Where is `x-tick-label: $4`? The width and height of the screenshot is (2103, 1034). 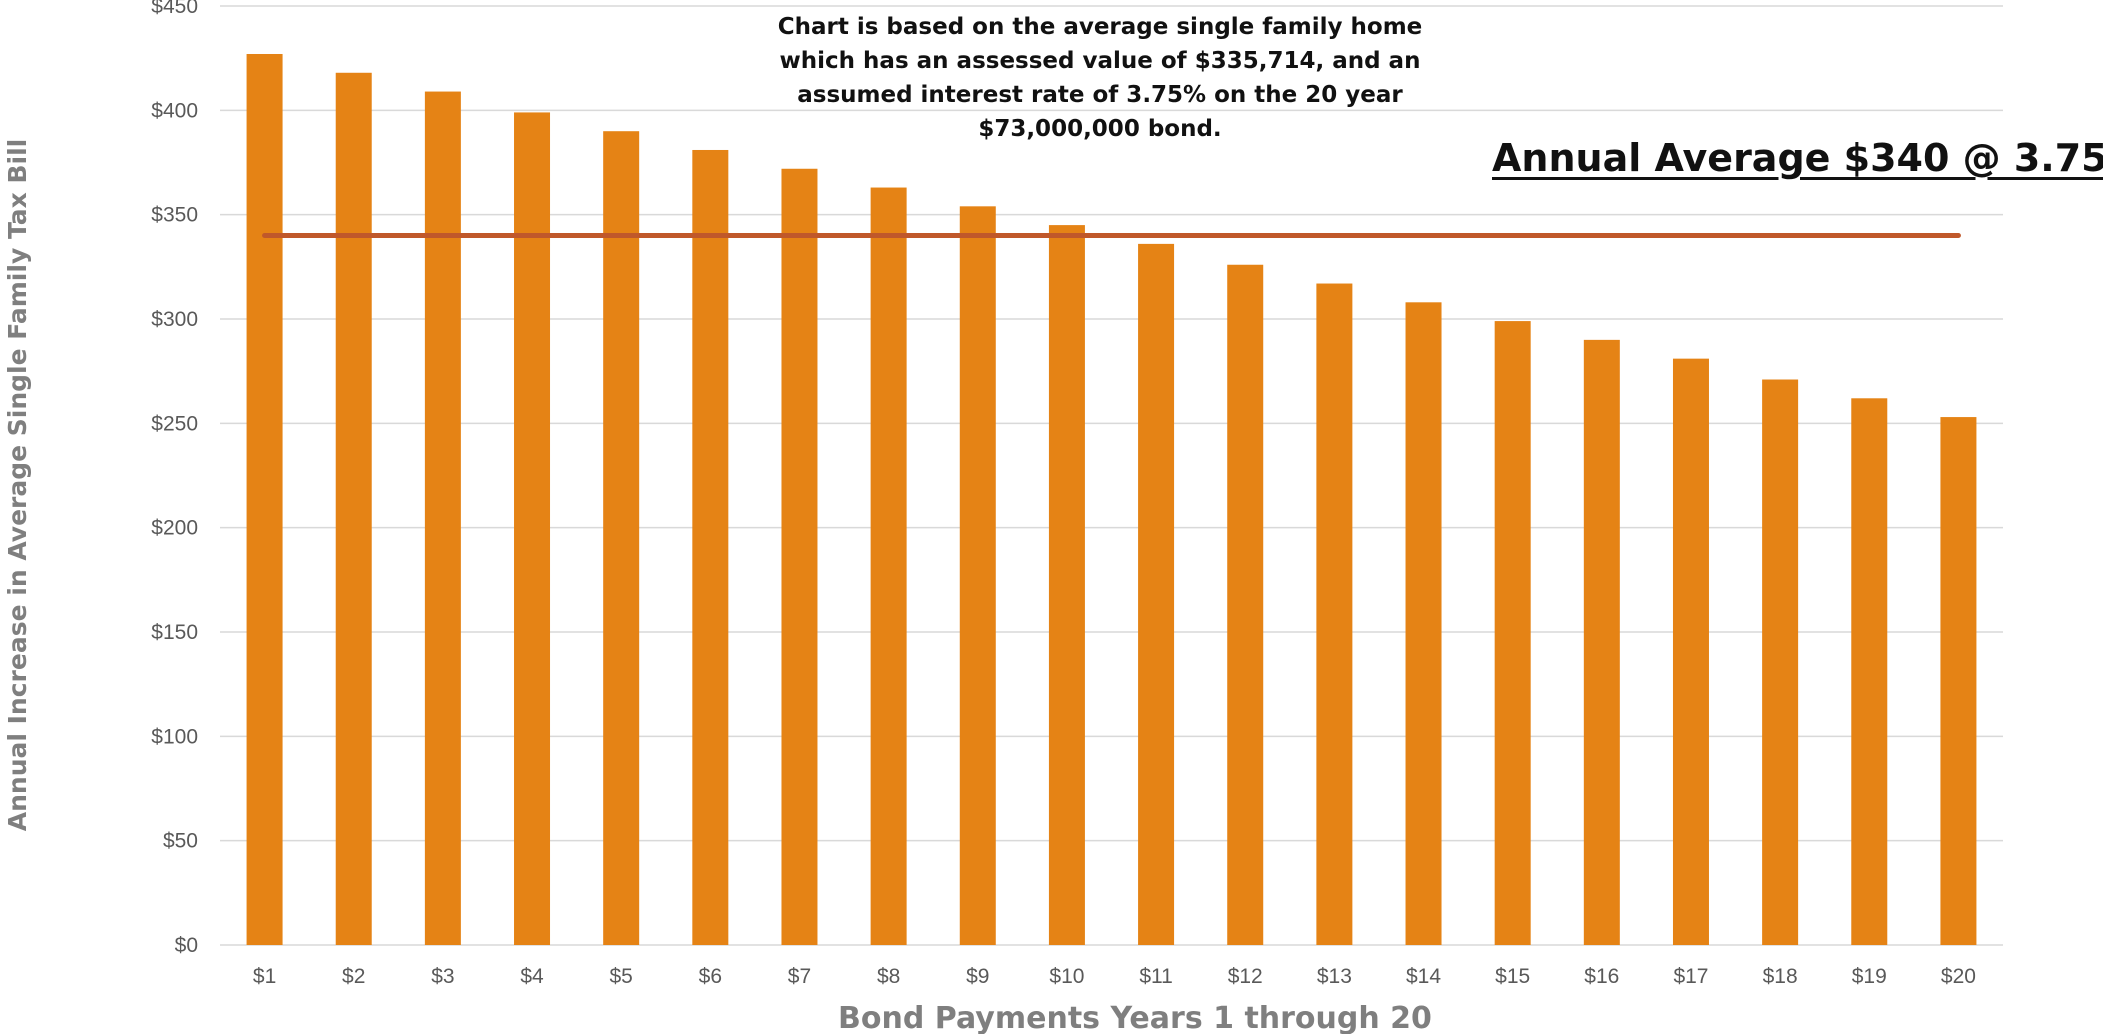 x-tick-label: $4 is located at coordinates (532, 976).